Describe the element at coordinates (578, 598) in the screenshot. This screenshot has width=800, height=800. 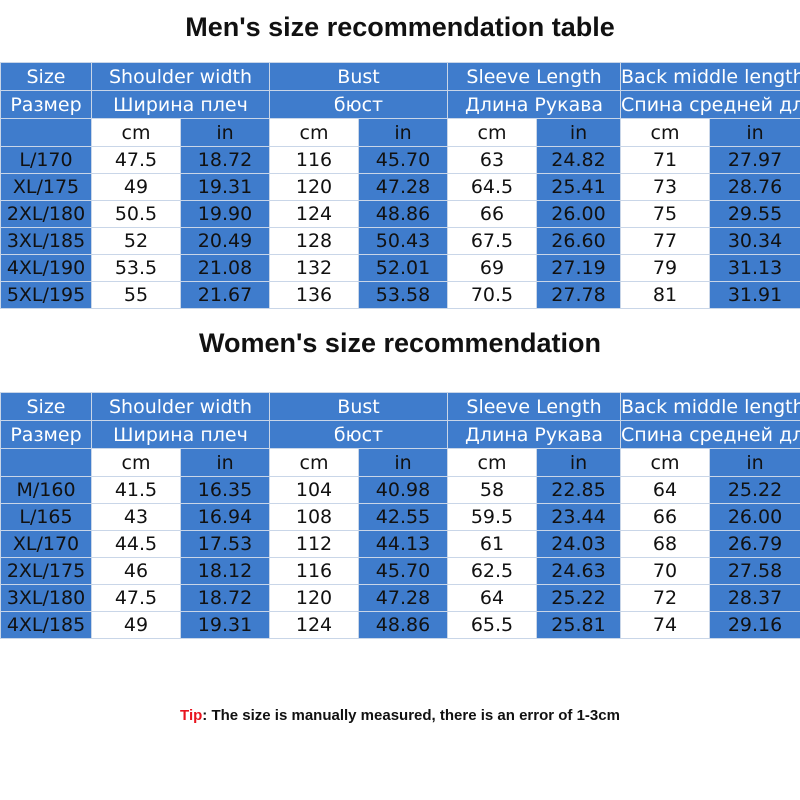
I see `value-cell: 25.22` at that location.